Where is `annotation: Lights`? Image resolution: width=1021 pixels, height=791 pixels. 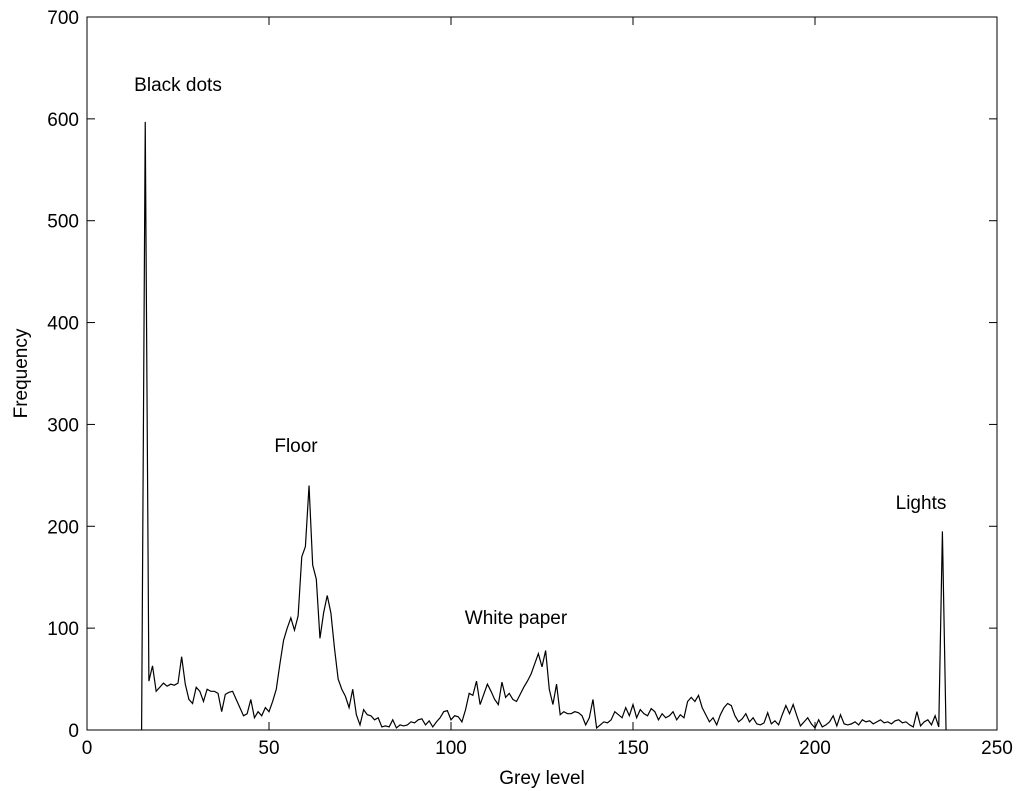 annotation: Lights is located at coordinates (921, 503).